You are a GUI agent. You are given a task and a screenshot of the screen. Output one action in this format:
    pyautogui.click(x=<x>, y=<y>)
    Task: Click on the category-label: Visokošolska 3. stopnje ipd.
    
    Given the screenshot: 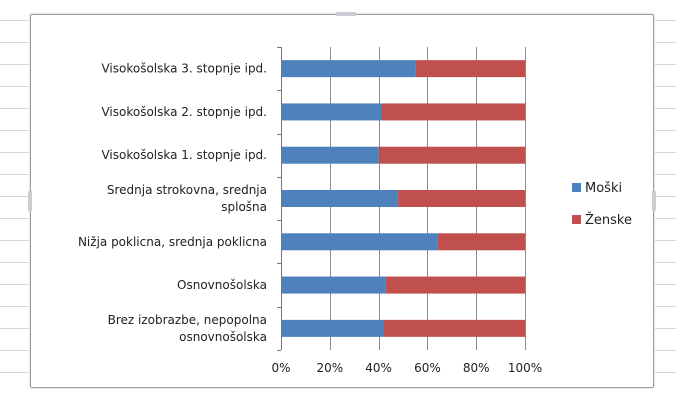 What is the action you would take?
    pyautogui.click(x=184, y=69)
    